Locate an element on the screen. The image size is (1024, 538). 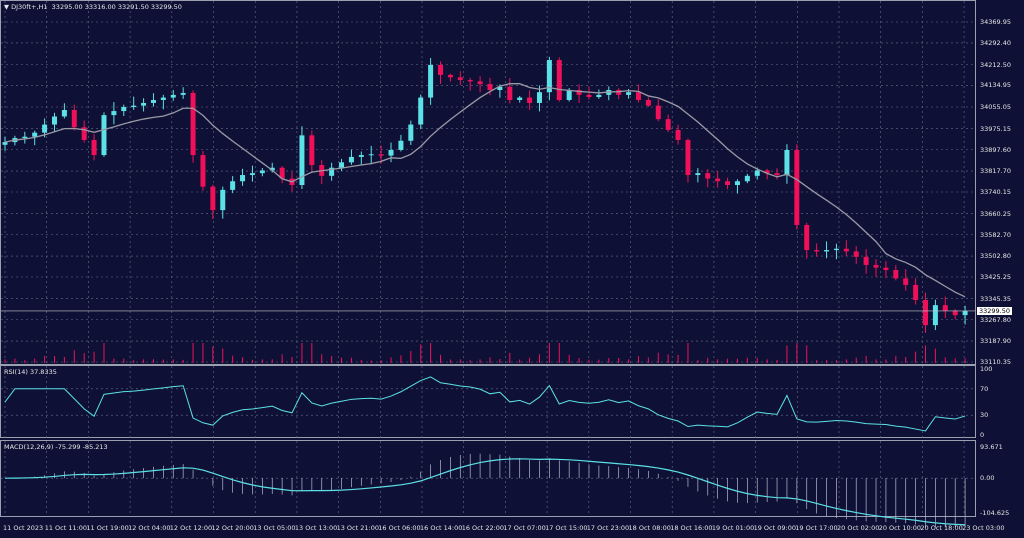
time-axis-label: 18 Oct 08:00 is located at coordinates (649, 528).